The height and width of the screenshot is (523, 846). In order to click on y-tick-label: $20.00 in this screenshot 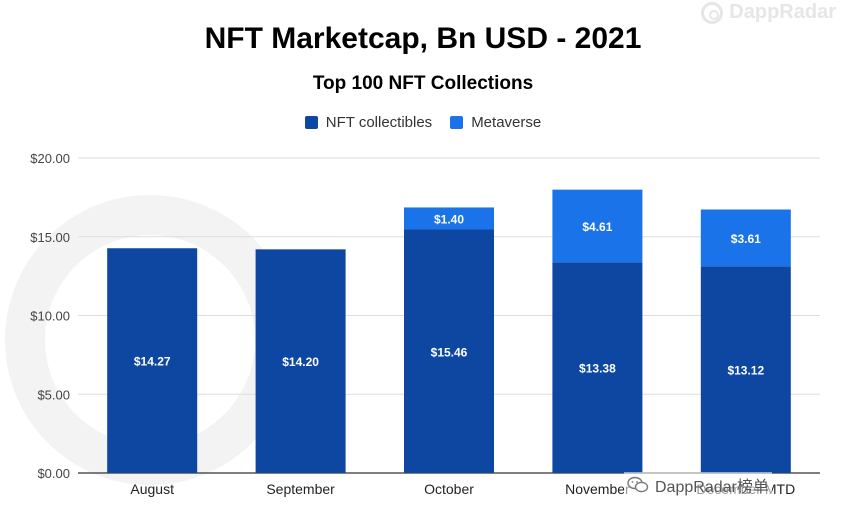, I will do `click(50, 158)`.